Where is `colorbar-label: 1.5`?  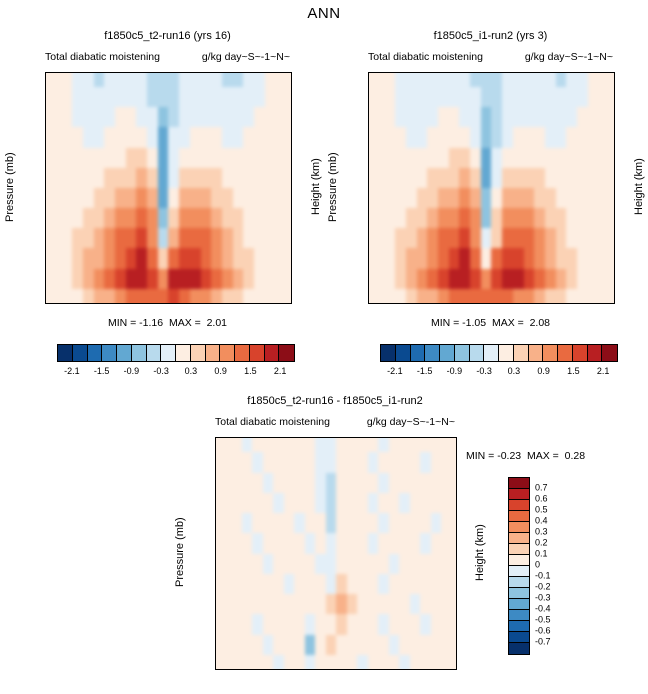 colorbar-label: 1.5 is located at coordinates (250, 371).